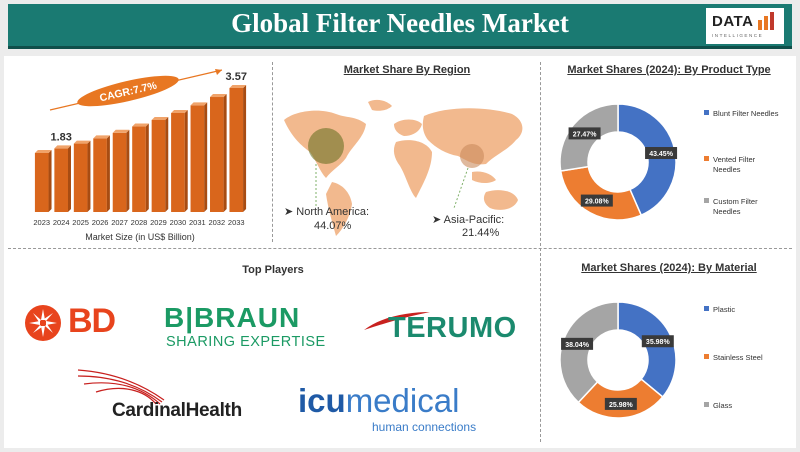 The image size is (800, 452). I want to click on na-label-row: ➤ North America:, so click(326, 211).